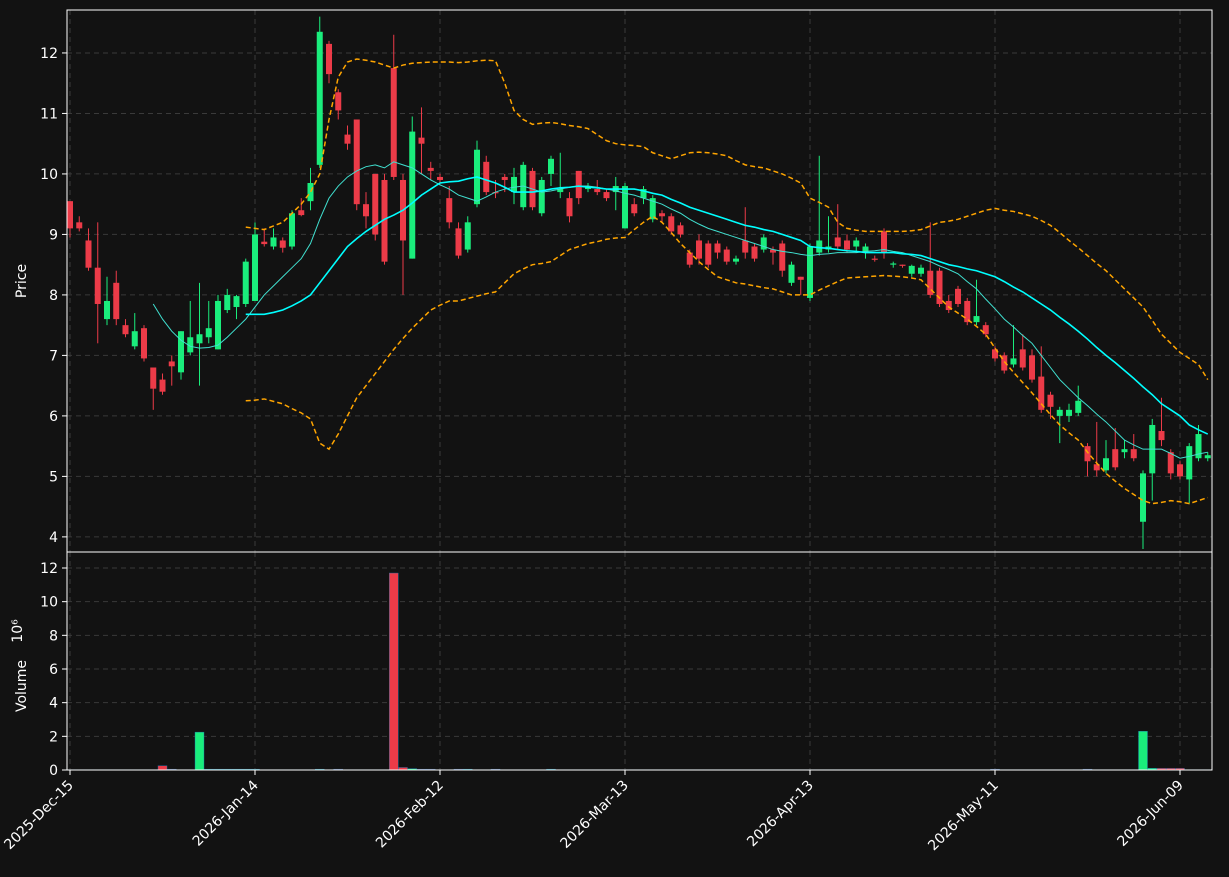 This screenshot has height=877, width=1229. I want to click on volume-axis-label: Volume, so click(22, 686).